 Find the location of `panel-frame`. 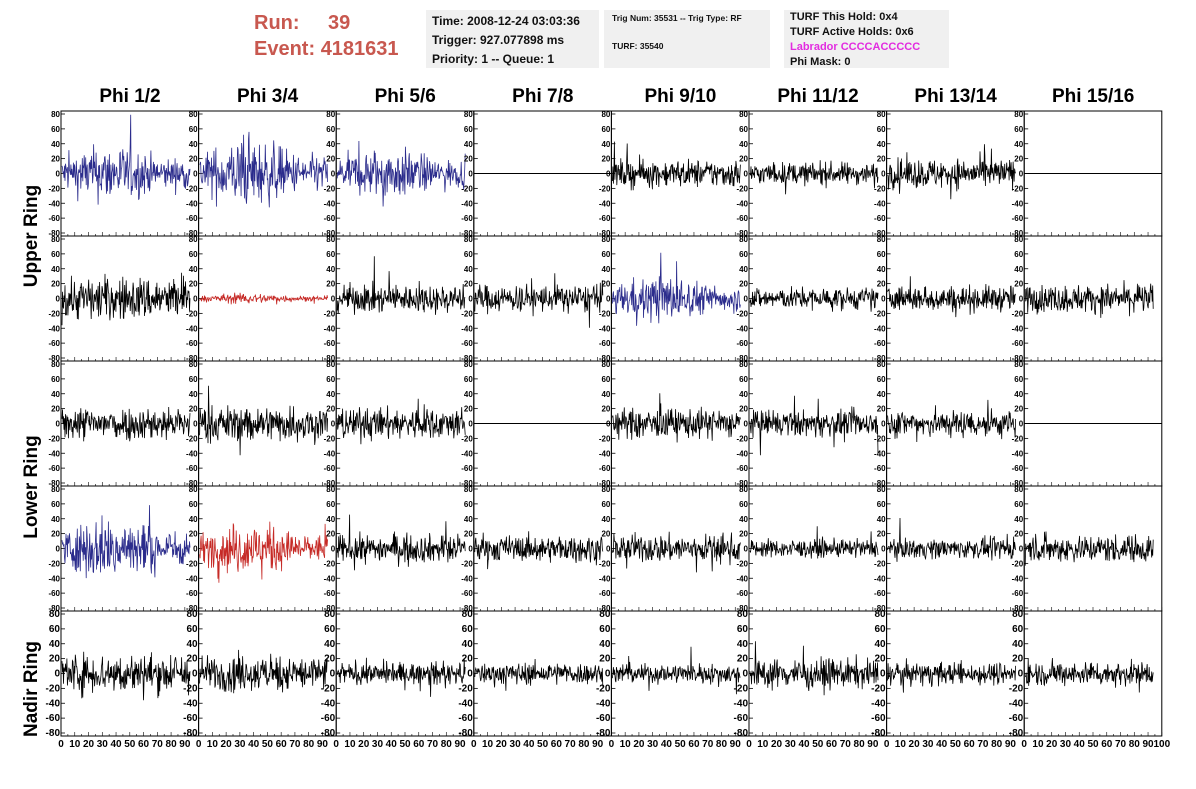

panel-frame is located at coordinates (267, 548).